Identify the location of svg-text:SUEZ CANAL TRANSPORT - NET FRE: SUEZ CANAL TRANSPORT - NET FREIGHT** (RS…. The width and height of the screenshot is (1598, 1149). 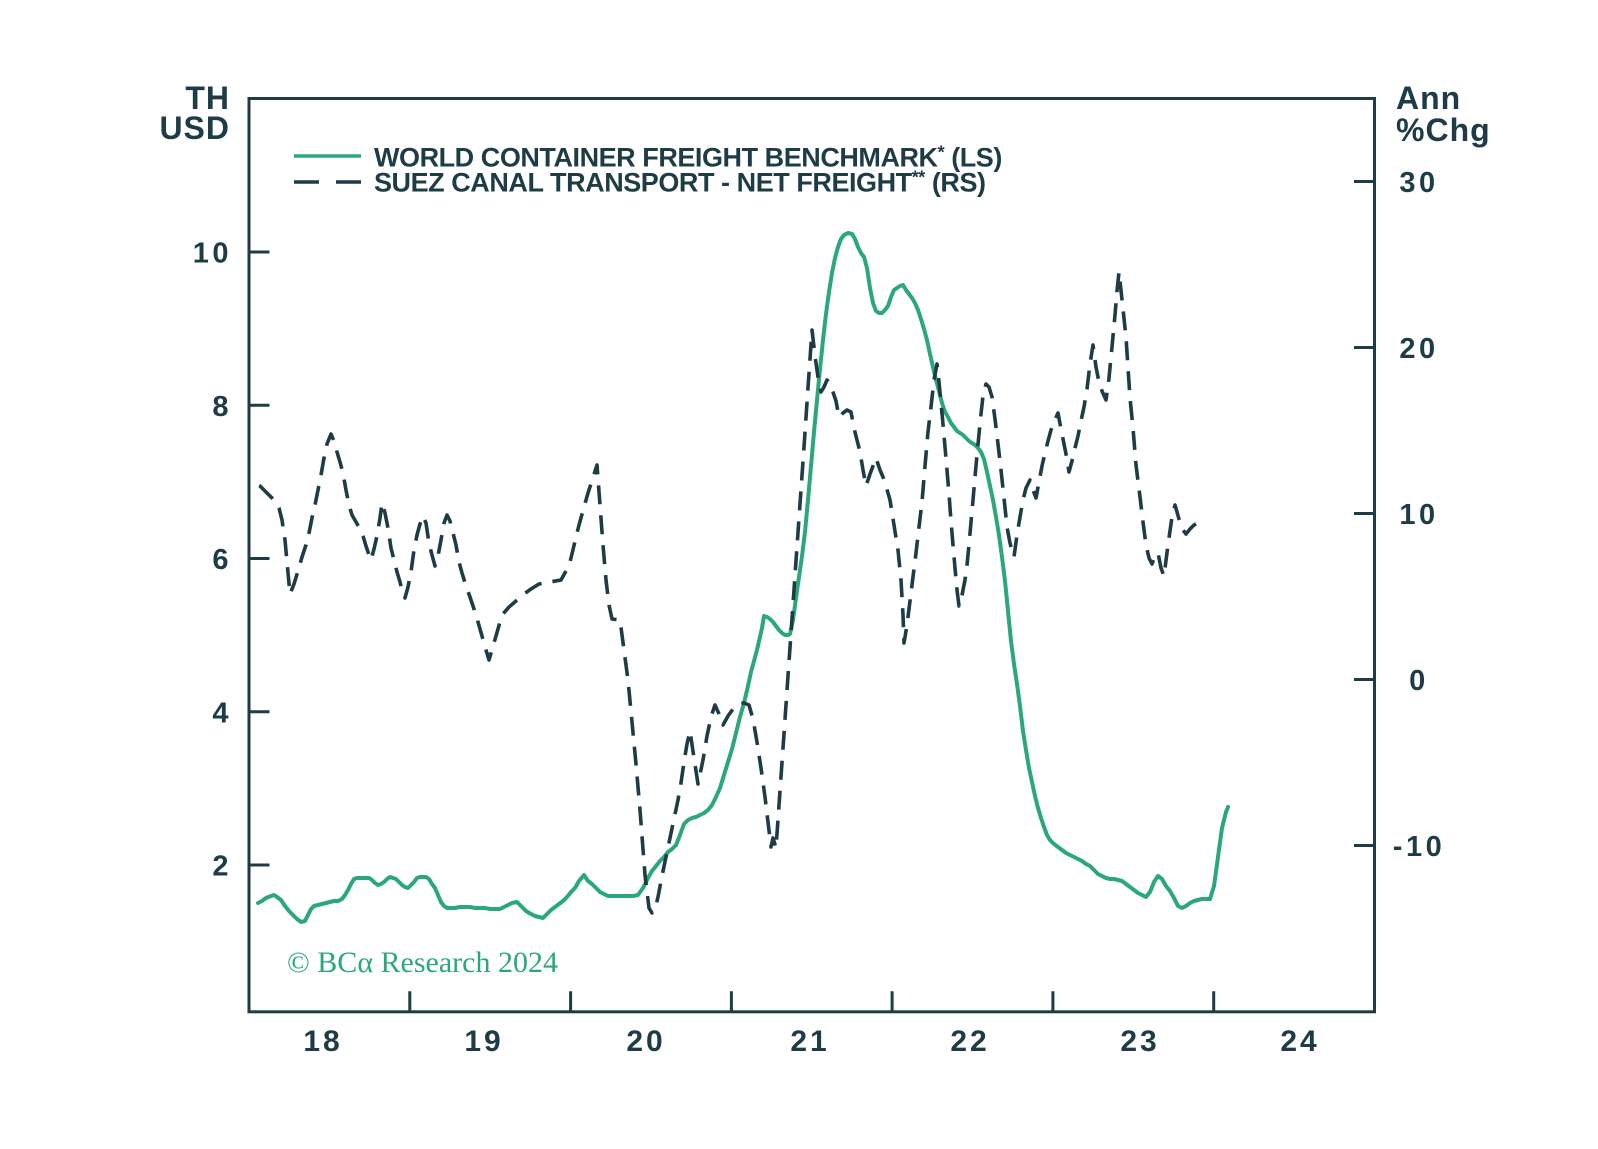
(680, 183).